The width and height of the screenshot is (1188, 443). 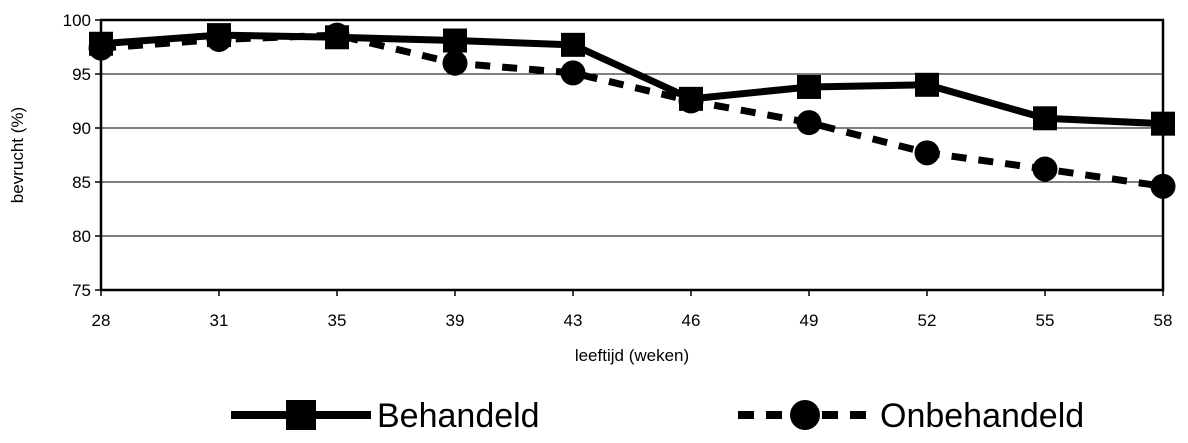 What do you see at coordinates (81, 182) in the screenshot?
I see `y-tick-label: 85` at bounding box center [81, 182].